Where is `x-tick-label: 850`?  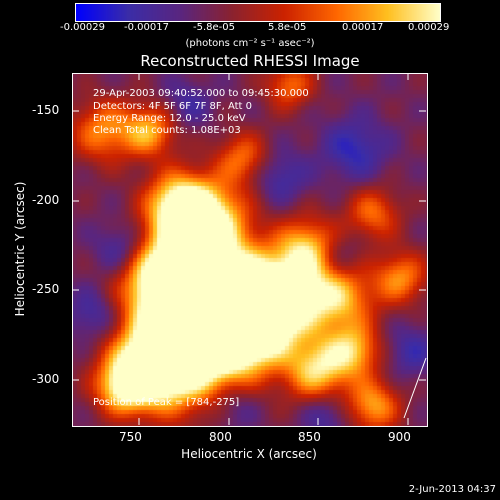 x-tick-label: 850 is located at coordinates (309, 437).